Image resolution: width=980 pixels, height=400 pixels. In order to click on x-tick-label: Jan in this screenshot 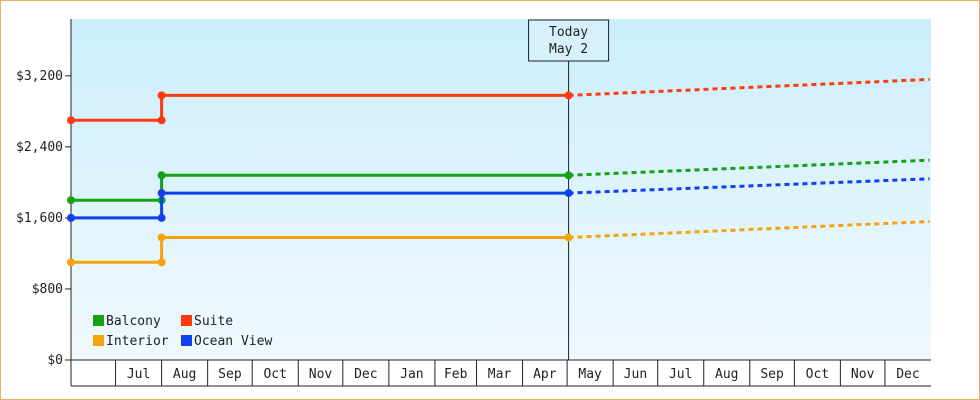, I will do `click(411, 374)`.